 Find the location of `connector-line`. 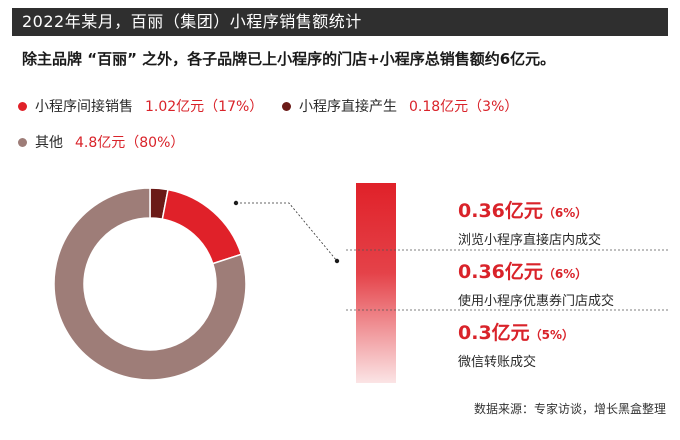

connector-line is located at coordinates (287, 232).